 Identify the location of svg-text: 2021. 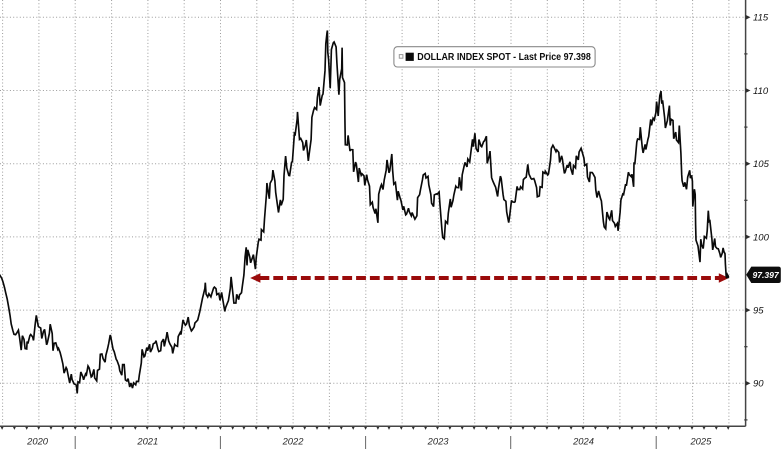
(147, 441).